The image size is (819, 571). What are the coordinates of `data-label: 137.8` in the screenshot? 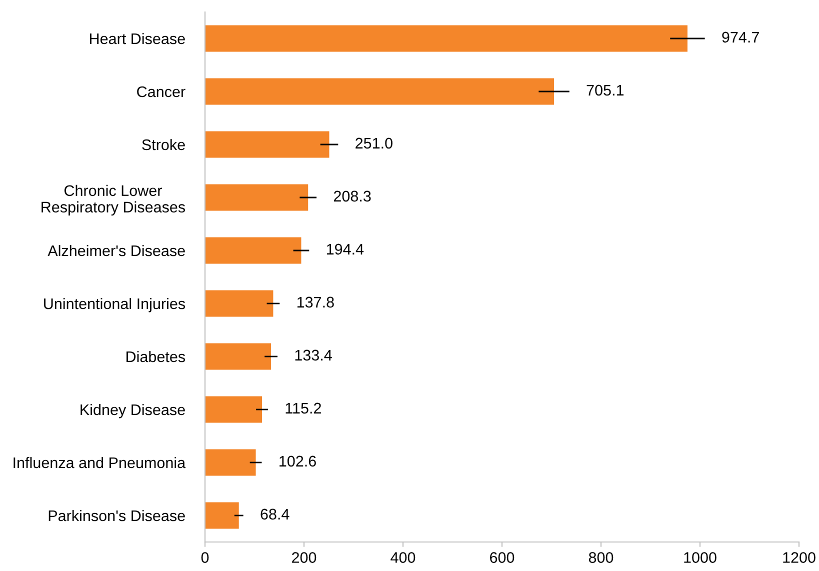 It's located at (315, 302).